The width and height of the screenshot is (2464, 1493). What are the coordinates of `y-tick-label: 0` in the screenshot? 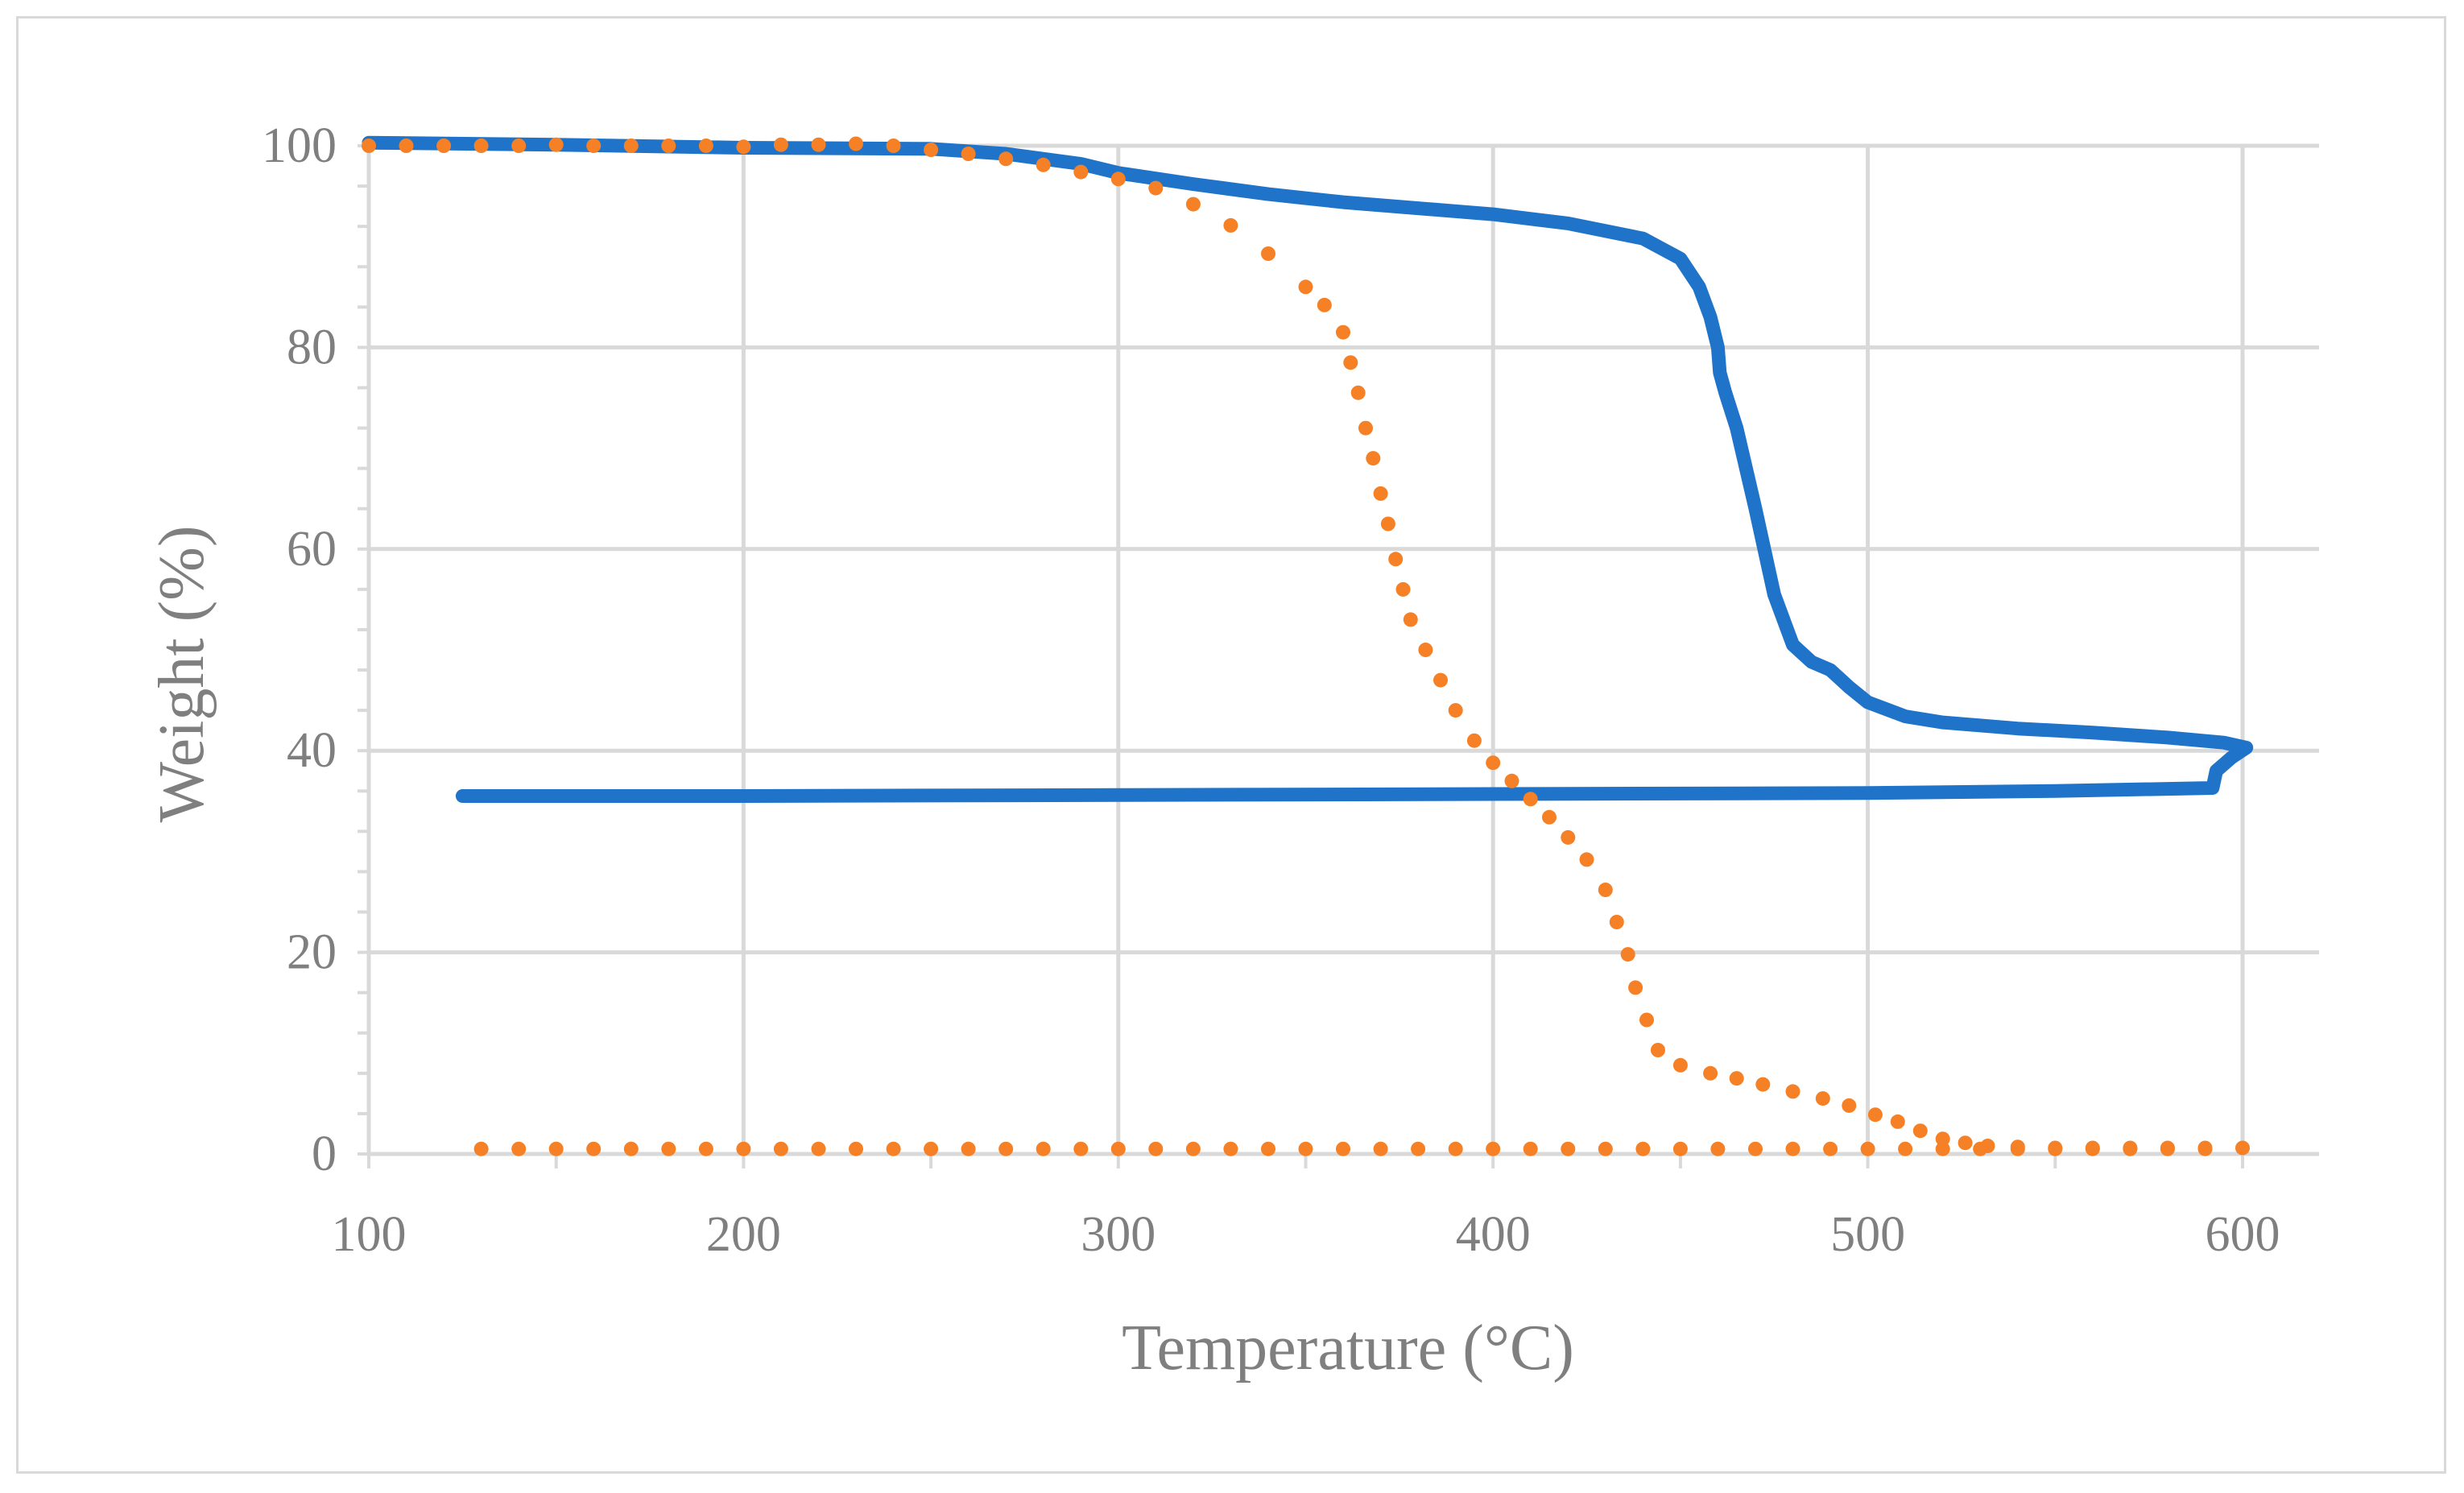 It's located at (324, 1154).